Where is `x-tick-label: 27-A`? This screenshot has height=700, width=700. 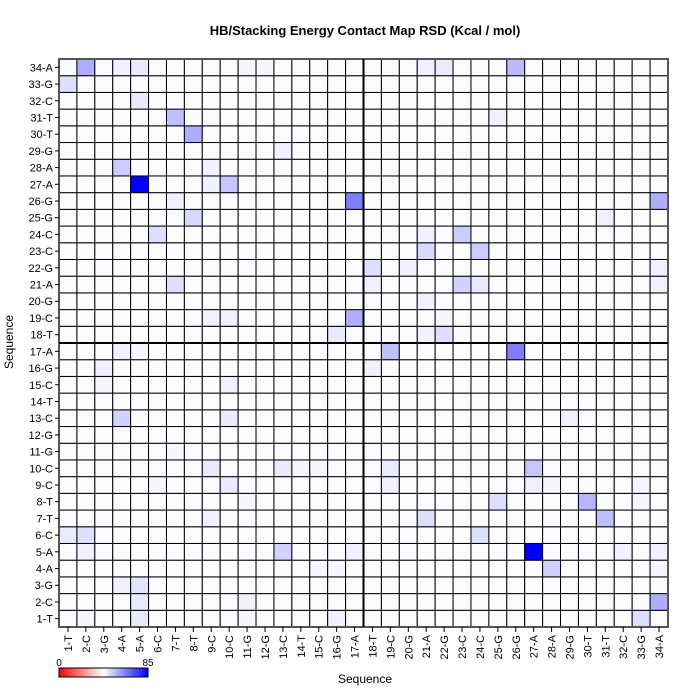 x-tick-label: 27-A is located at coordinates (535, 646).